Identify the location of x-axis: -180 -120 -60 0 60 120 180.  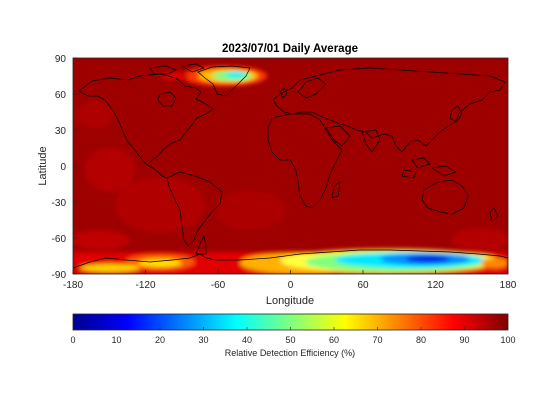
(290, 280).